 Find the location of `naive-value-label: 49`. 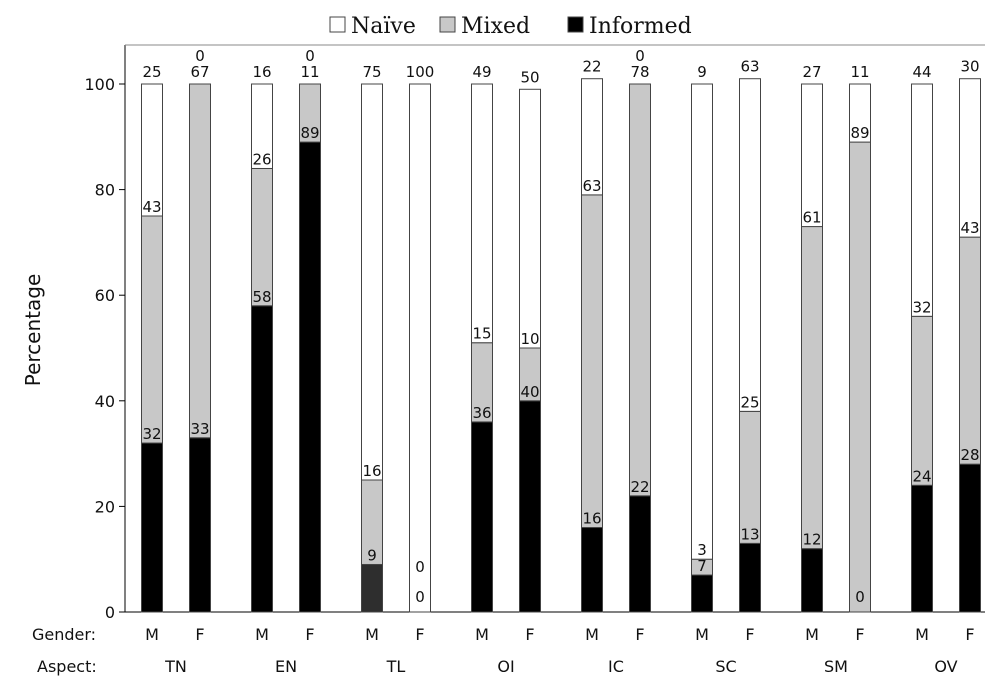

naive-value-label: 49 is located at coordinates (481, 72).